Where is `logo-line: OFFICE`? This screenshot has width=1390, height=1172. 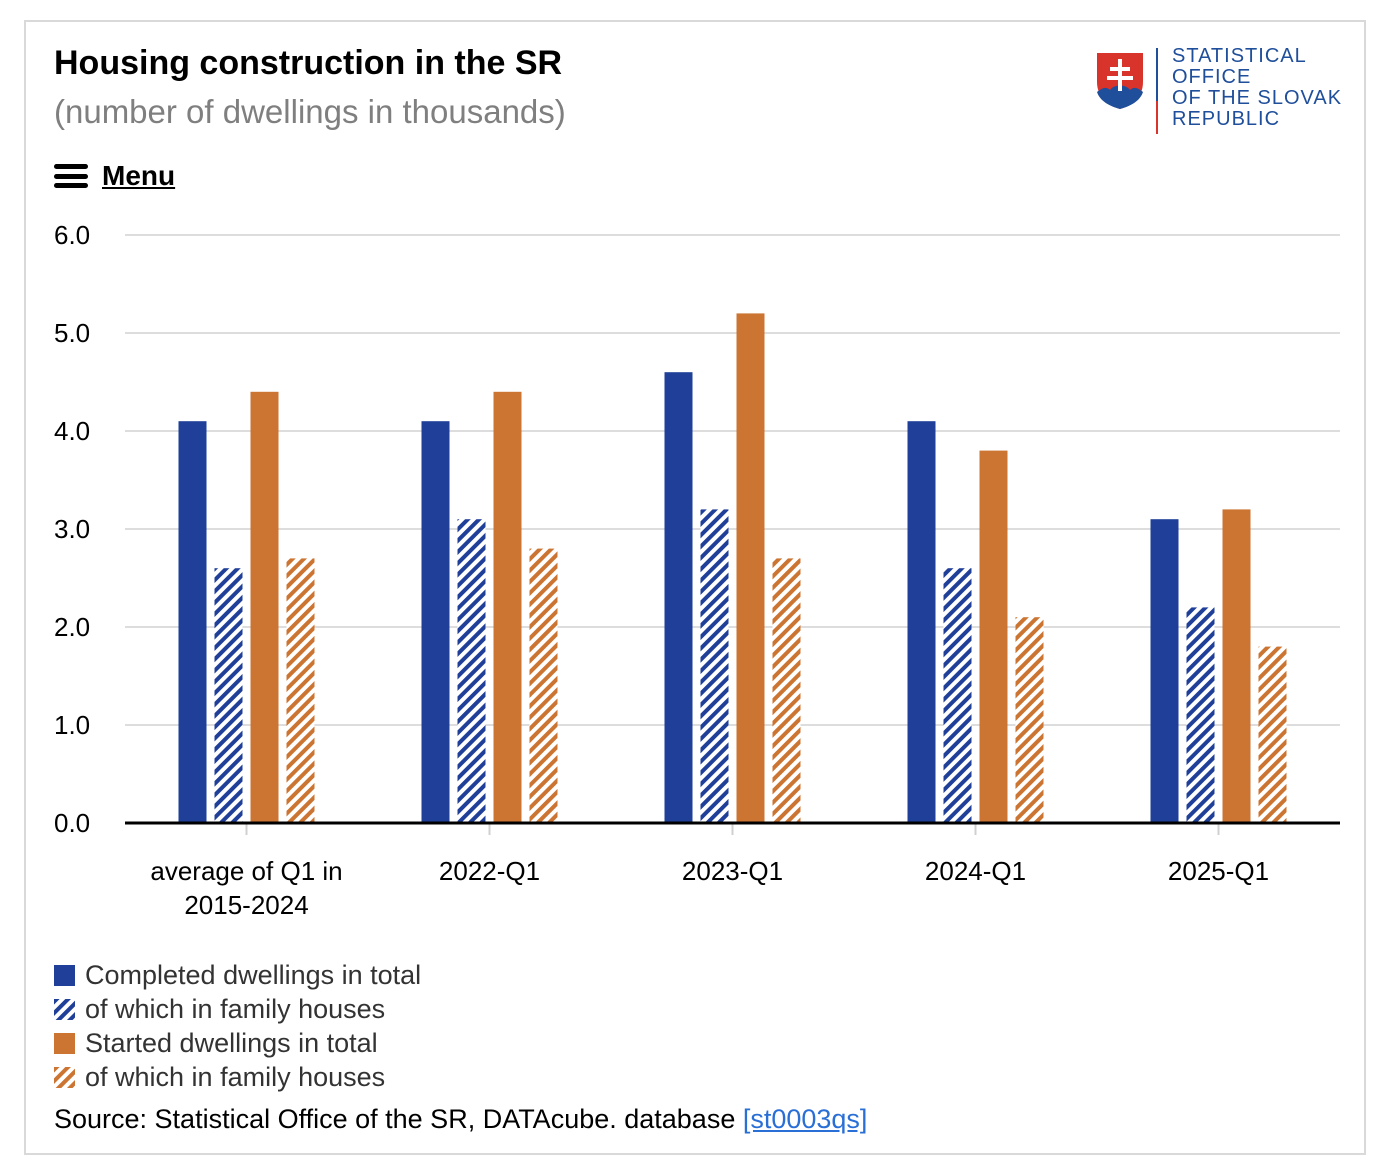
logo-line: OFFICE is located at coordinates (1212, 77).